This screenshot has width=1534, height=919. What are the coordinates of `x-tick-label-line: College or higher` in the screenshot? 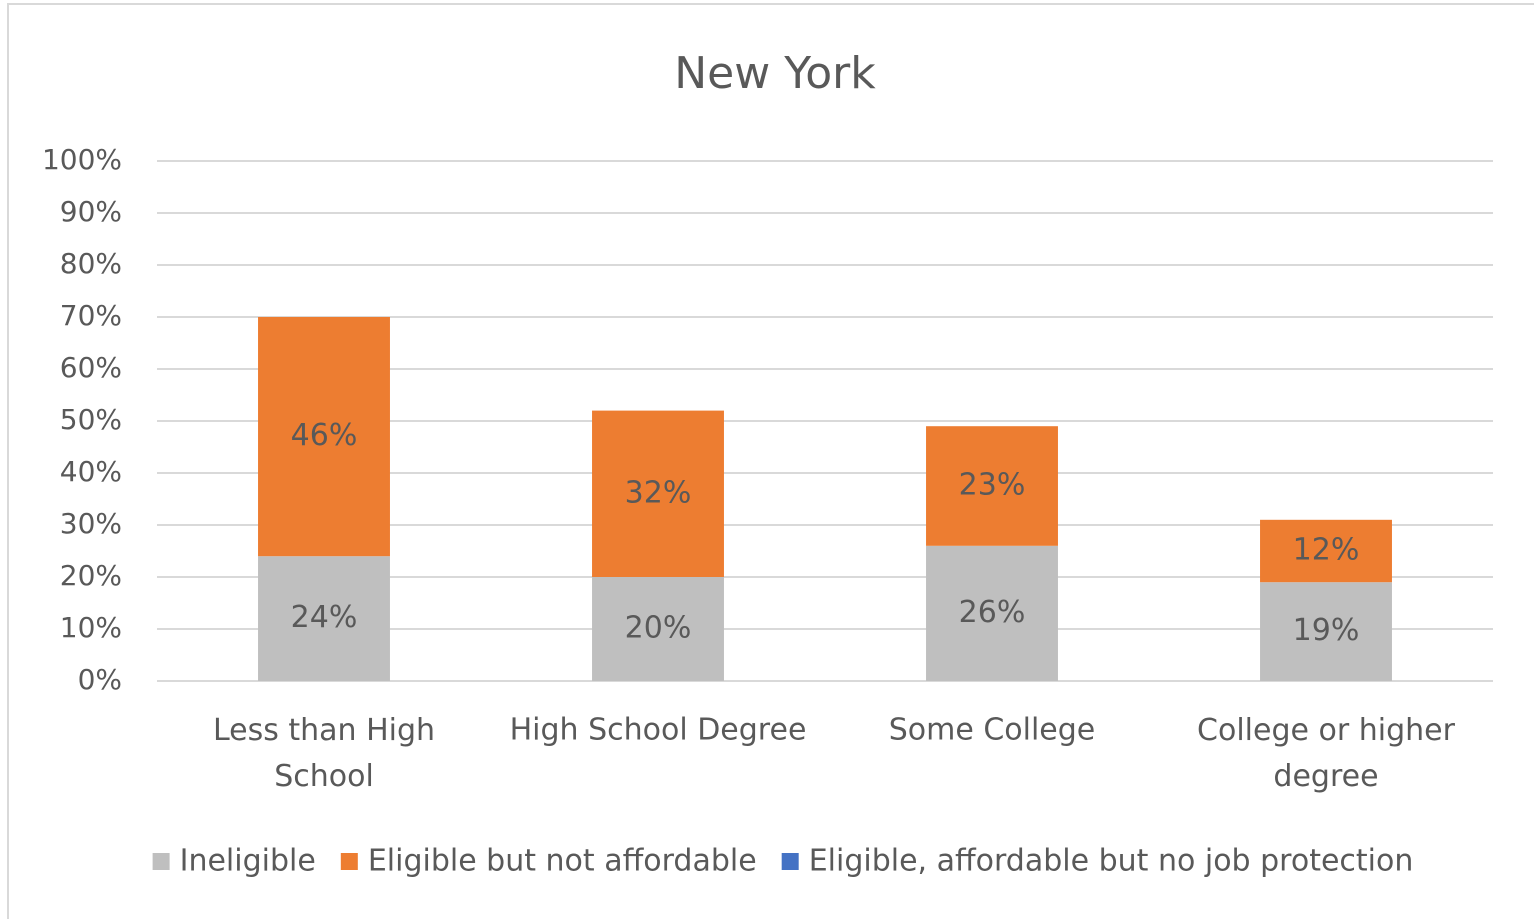 It's located at (1326, 730).